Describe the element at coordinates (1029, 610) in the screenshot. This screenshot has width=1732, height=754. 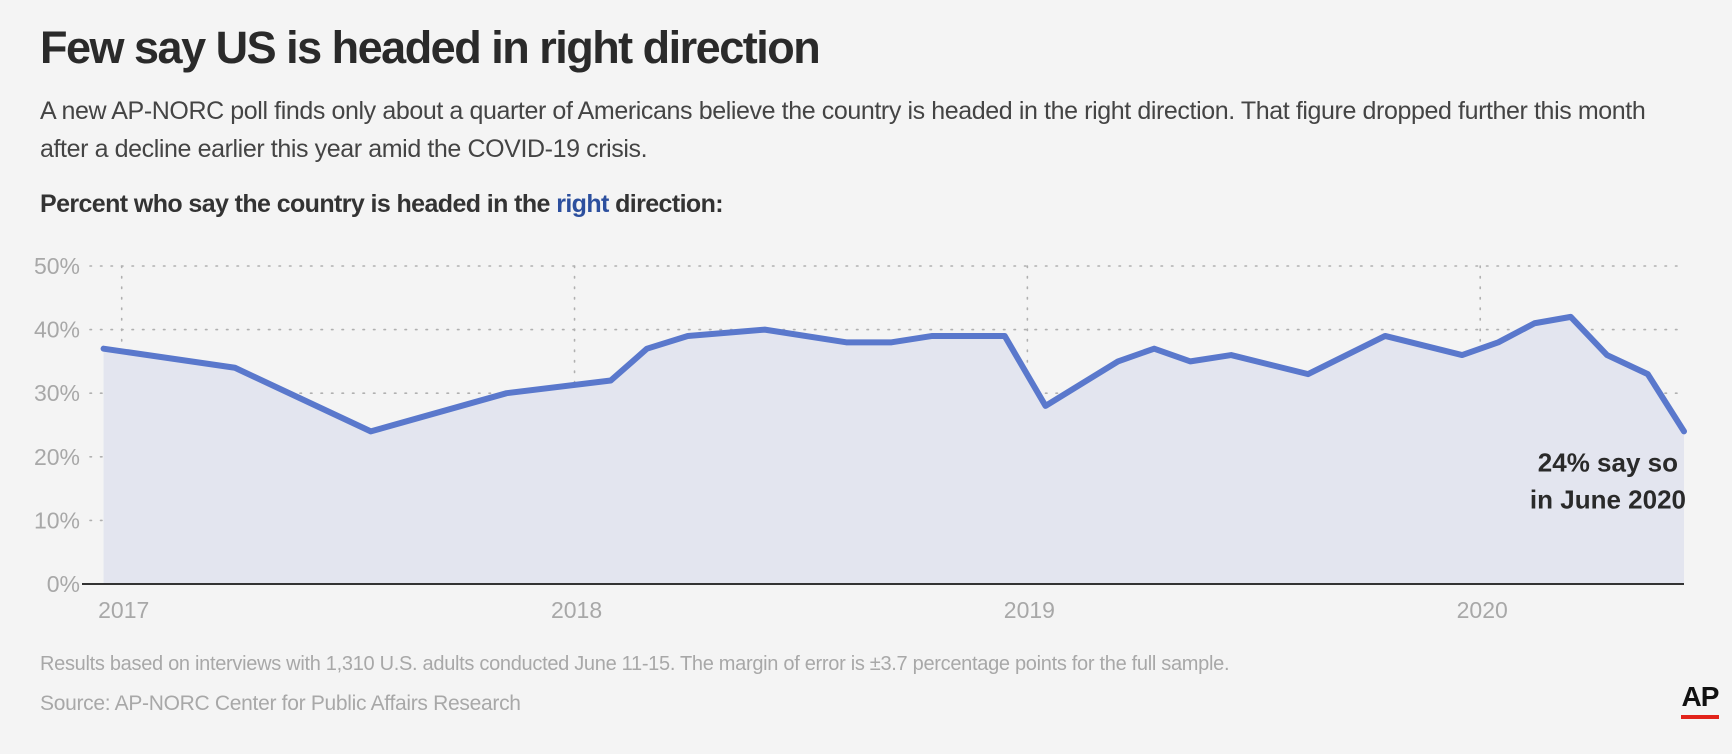
I see `x-tick-label: 2019` at that location.